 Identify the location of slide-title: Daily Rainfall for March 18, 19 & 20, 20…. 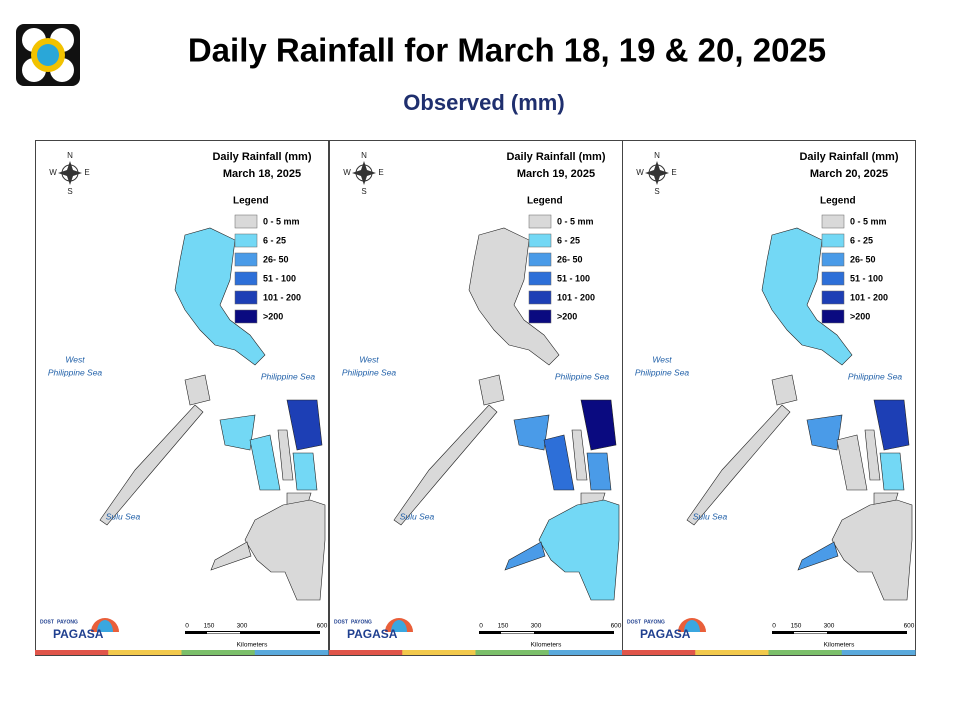
(507, 50).